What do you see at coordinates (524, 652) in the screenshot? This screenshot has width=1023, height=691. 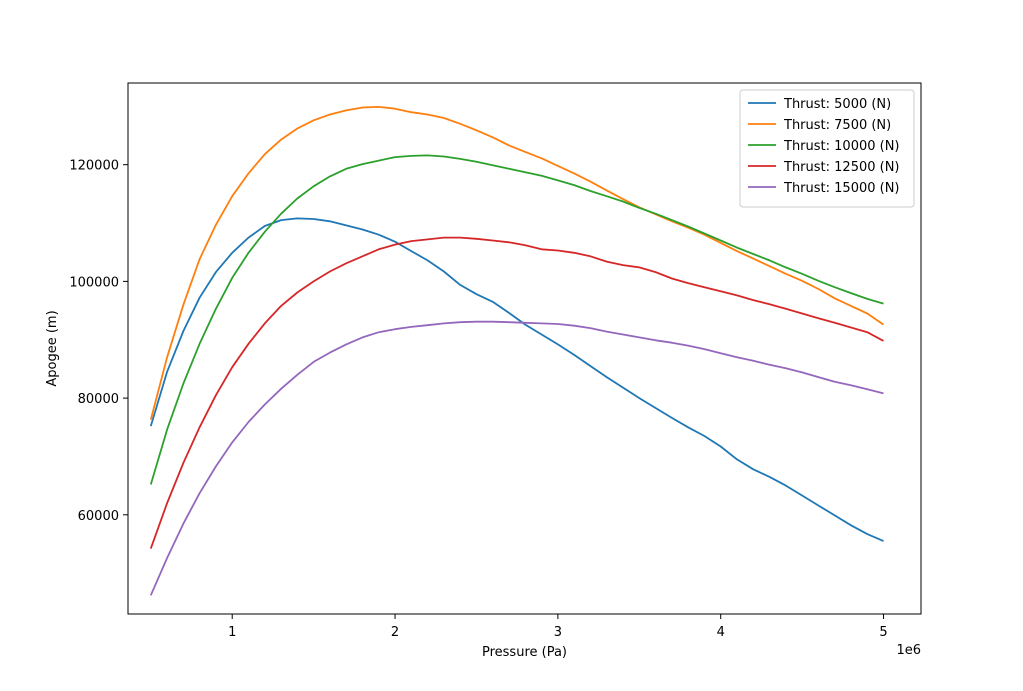 I see `x-axis-label: Pressure (Pa)` at bounding box center [524, 652].